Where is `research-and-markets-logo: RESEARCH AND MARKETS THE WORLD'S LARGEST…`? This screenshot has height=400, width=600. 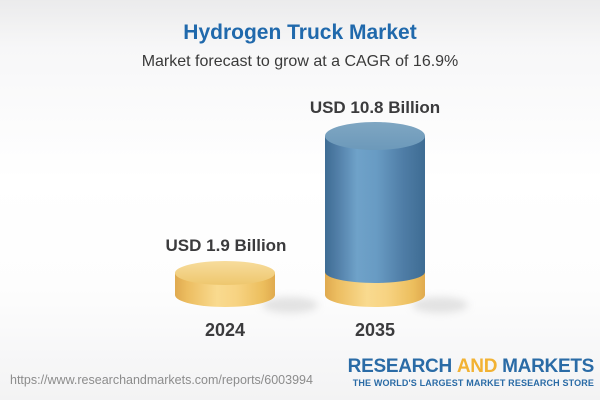 research-and-markets-logo: RESEARCH AND MARKETS THE WORLD'S LARGEST… is located at coordinates (471, 372).